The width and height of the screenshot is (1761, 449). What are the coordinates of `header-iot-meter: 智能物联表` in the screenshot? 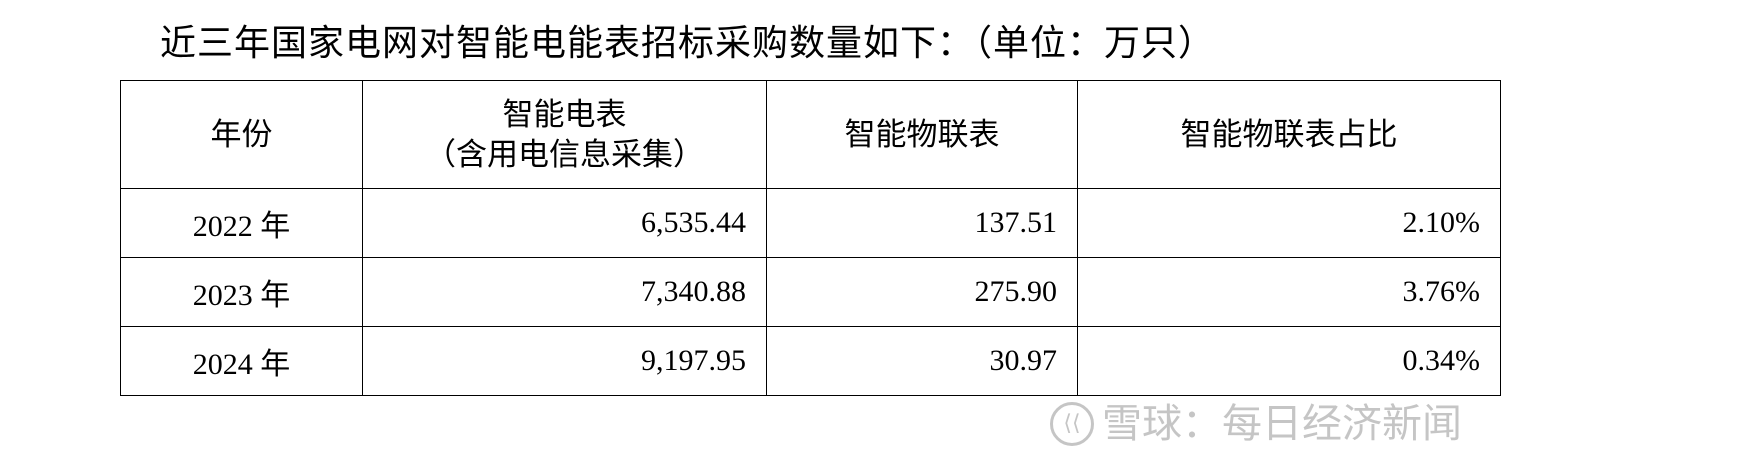 It's located at (922, 134).